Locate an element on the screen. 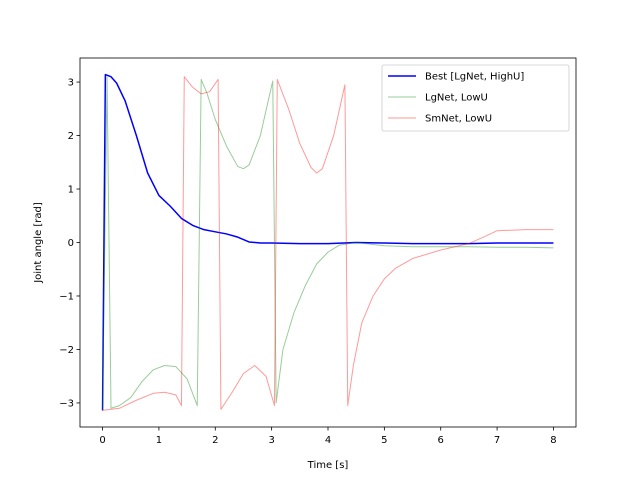  x-tick-label: 1 is located at coordinates (159, 440).